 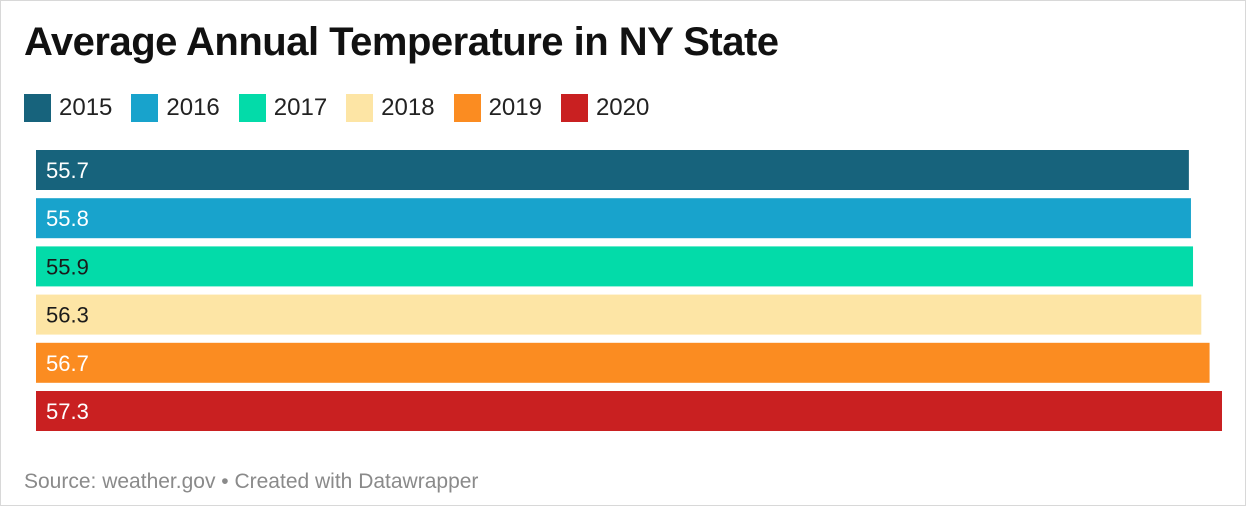 What do you see at coordinates (86, 107) in the screenshot?
I see `legend-label: 2015` at bounding box center [86, 107].